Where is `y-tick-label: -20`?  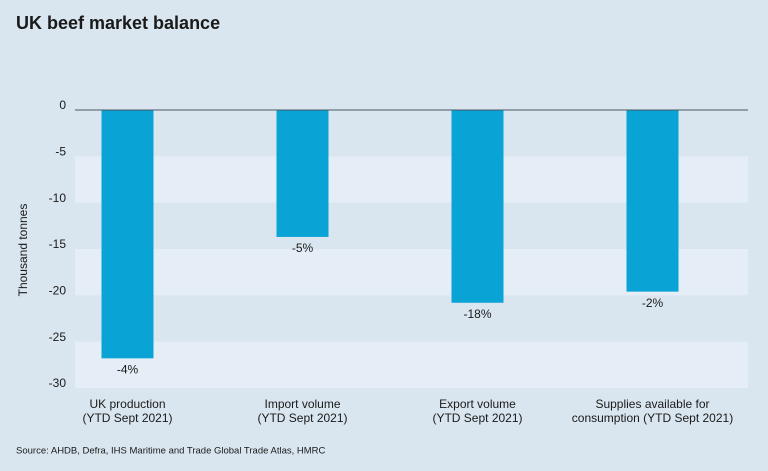
y-tick-label: -20 is located at coordinates (58, 291).